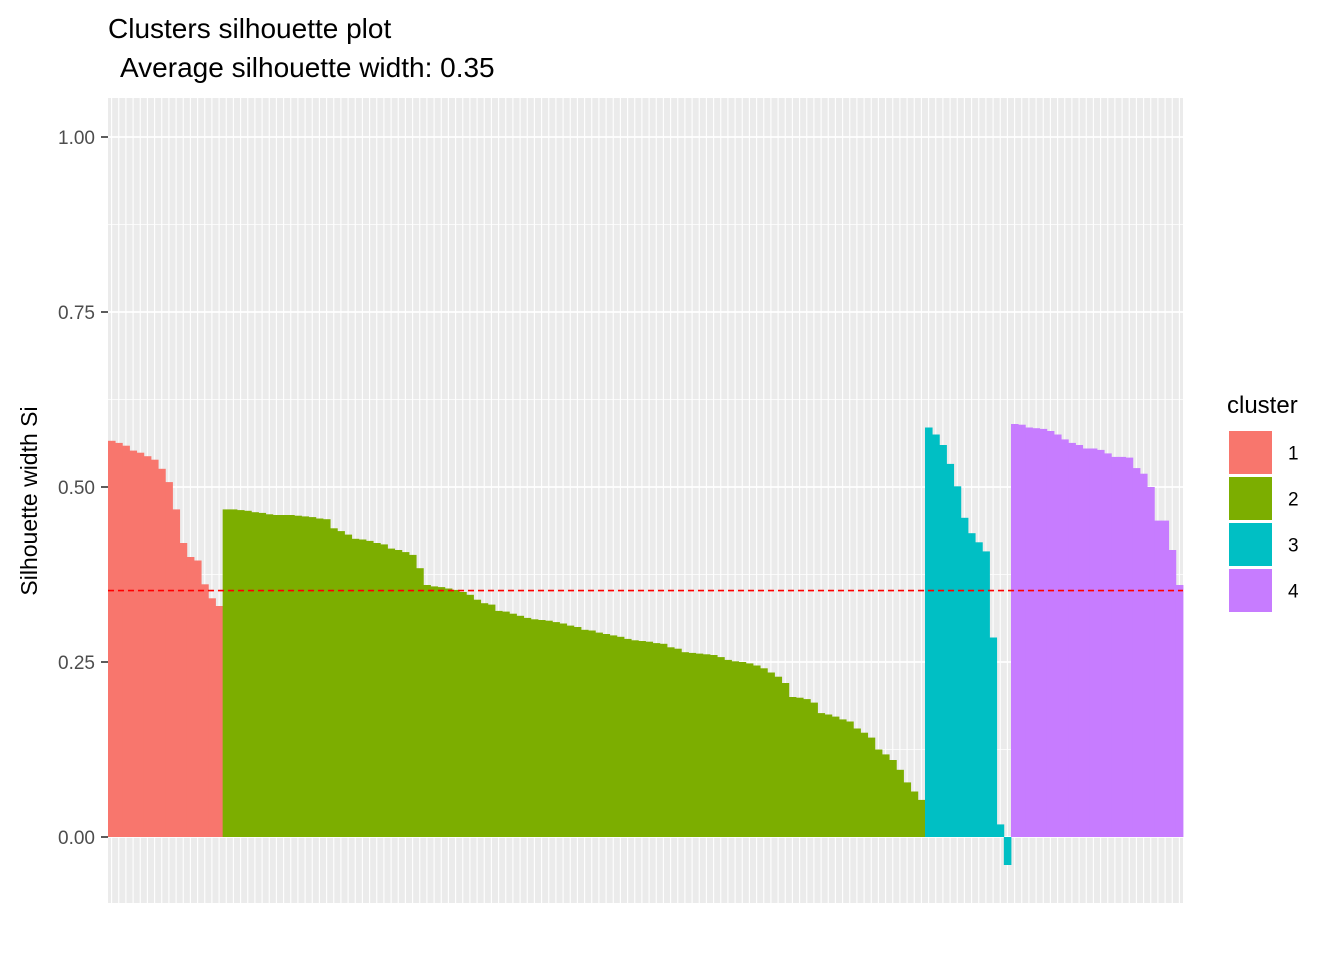 The image size is (1344, 960). What do you see at coordinates (76, 488) in the screenshot?
I see `y-tick-label: 0.50` at bounding box center [76, 488].